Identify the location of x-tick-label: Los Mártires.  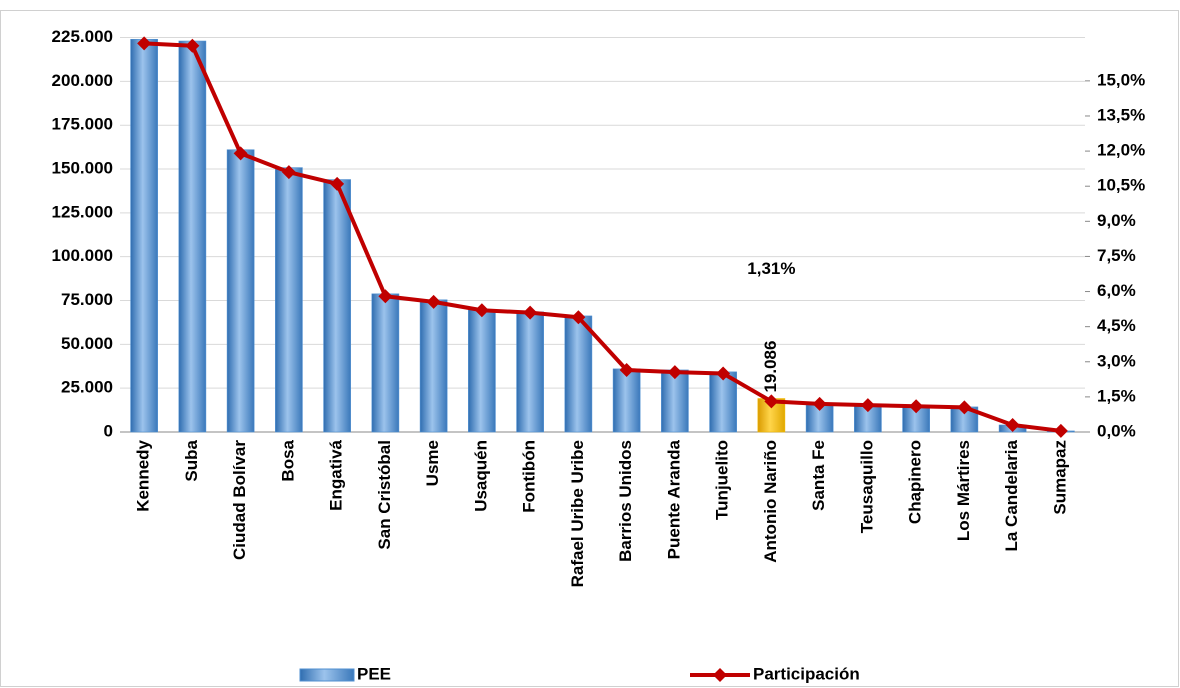
(963, 490).